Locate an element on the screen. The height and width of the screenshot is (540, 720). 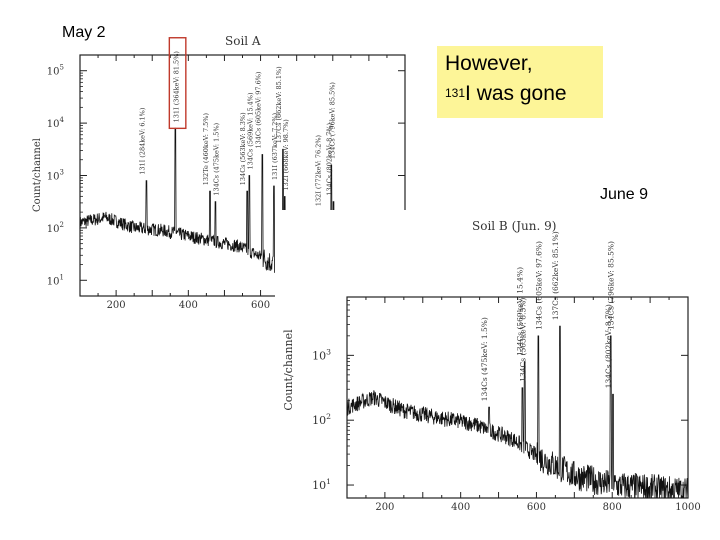
soil-b-peak-label: 134Cs (475keV: 1.5%) is located at coordinates (484, 359).